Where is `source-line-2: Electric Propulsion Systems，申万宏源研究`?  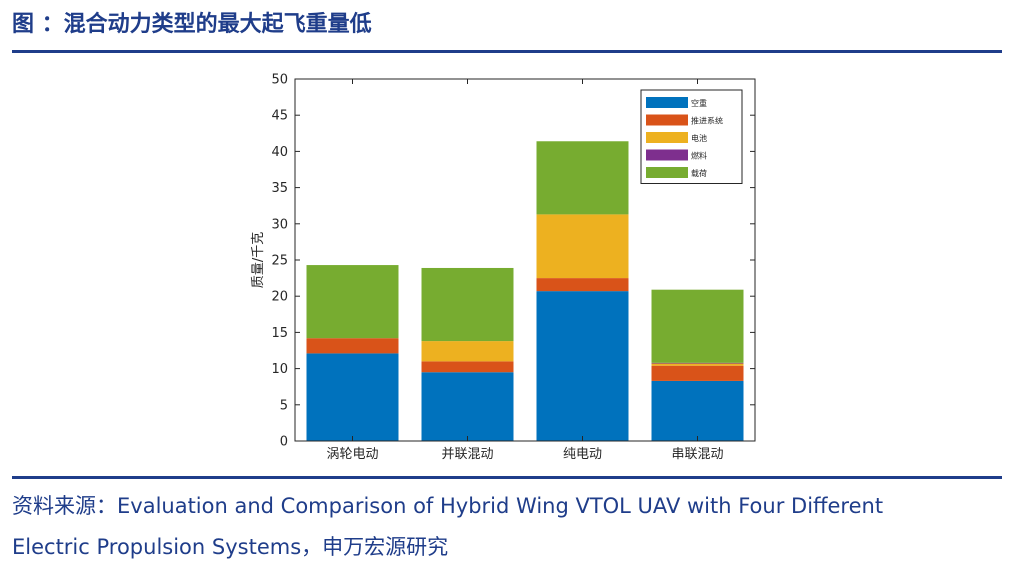
source-line-2: Electric Propulsion Systems，申万宏源研究 is located at coordinates (230, 547).